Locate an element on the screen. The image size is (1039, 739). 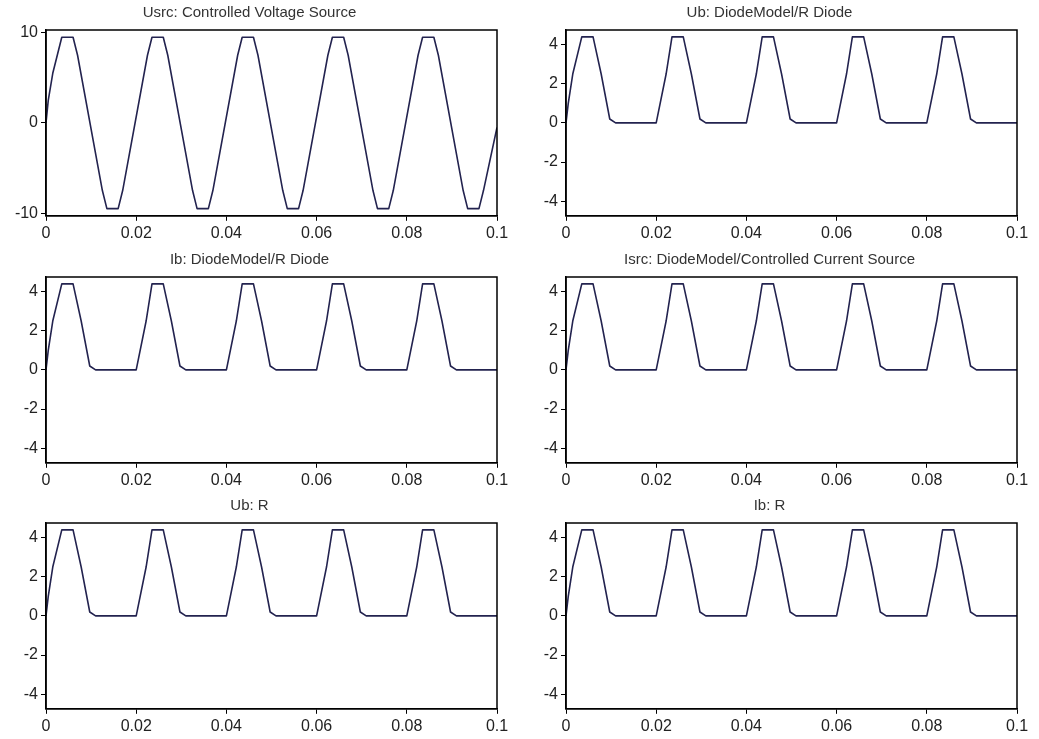
chart-title: Isrc: DiodeModel/Controlled Current Source is located at coordinates (769, 259).